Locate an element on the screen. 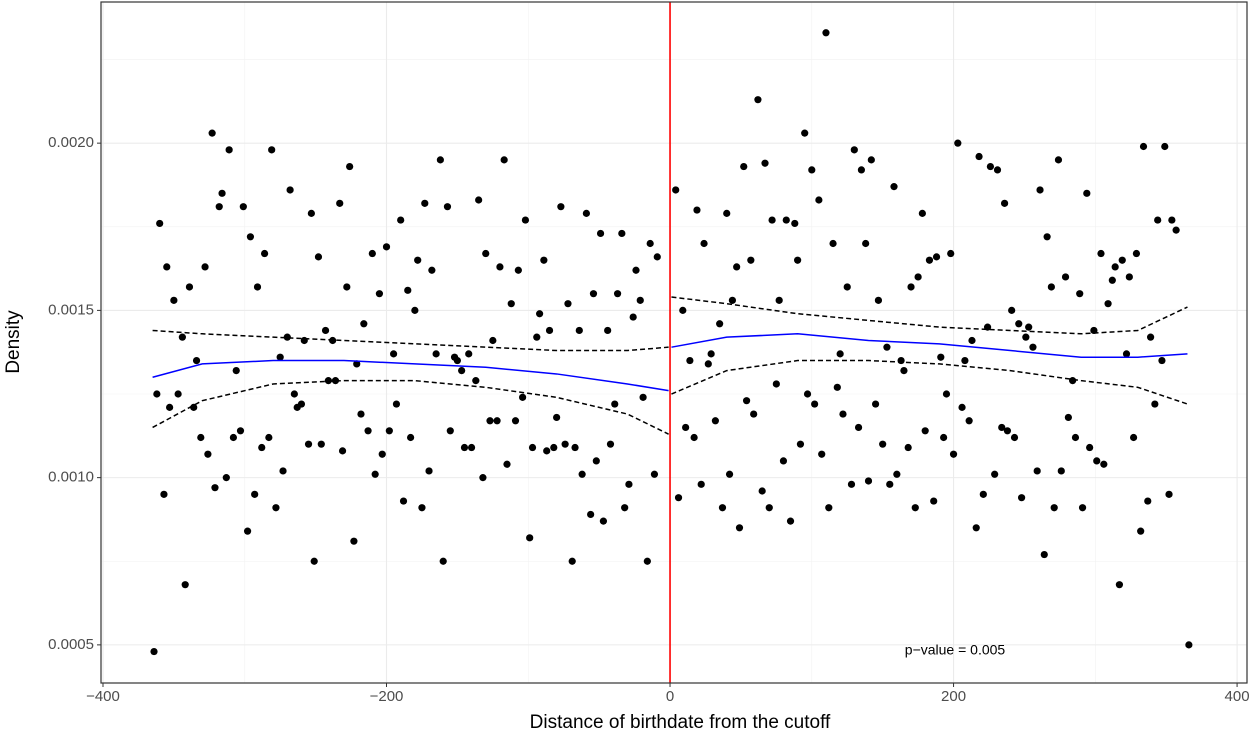  x-tick-label: −400 is located at coordinates (103, 696).